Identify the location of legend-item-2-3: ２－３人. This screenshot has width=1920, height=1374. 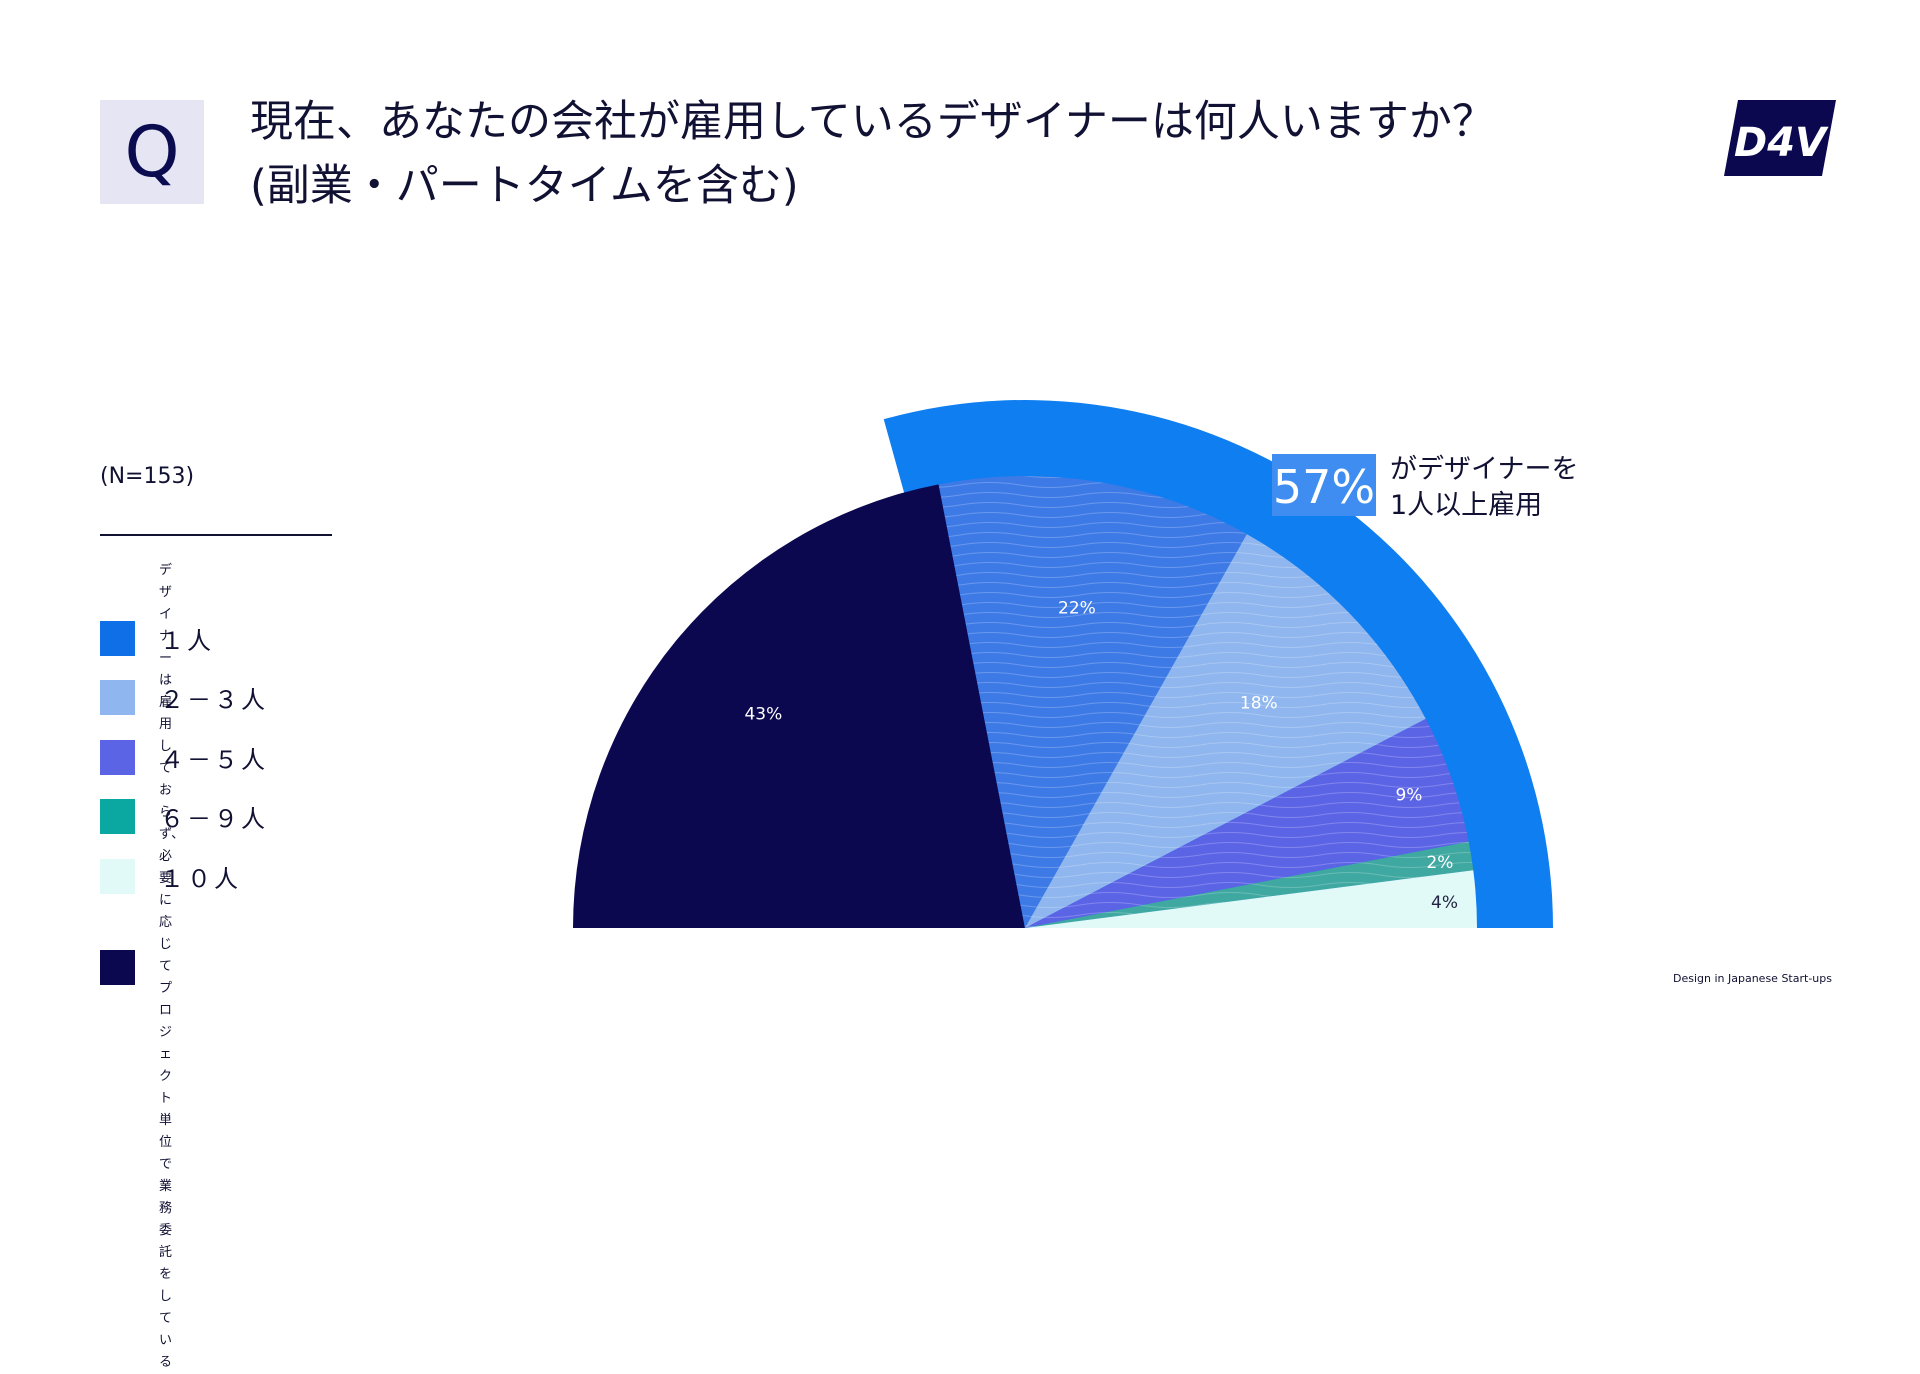
(184, 697).